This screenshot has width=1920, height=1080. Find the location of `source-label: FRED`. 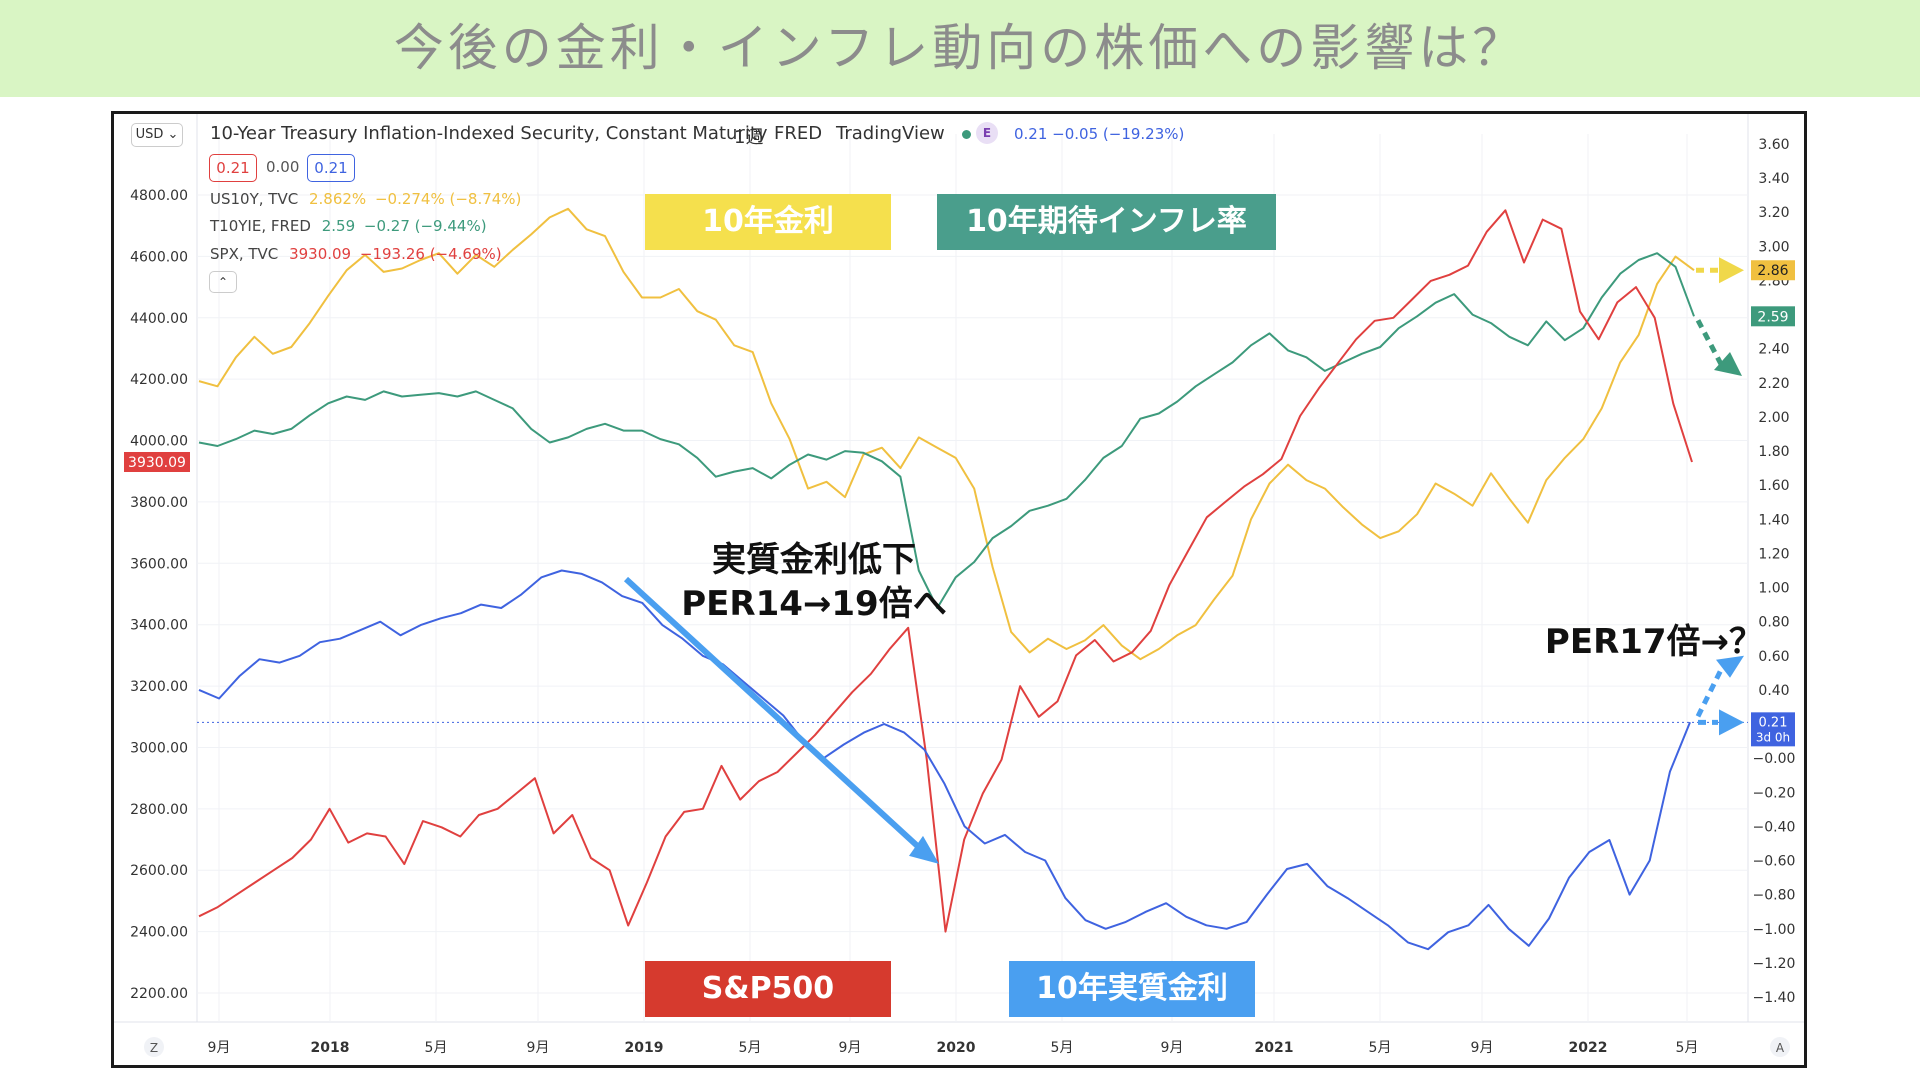

source-label: FRED is located at coordinates (798, 133).